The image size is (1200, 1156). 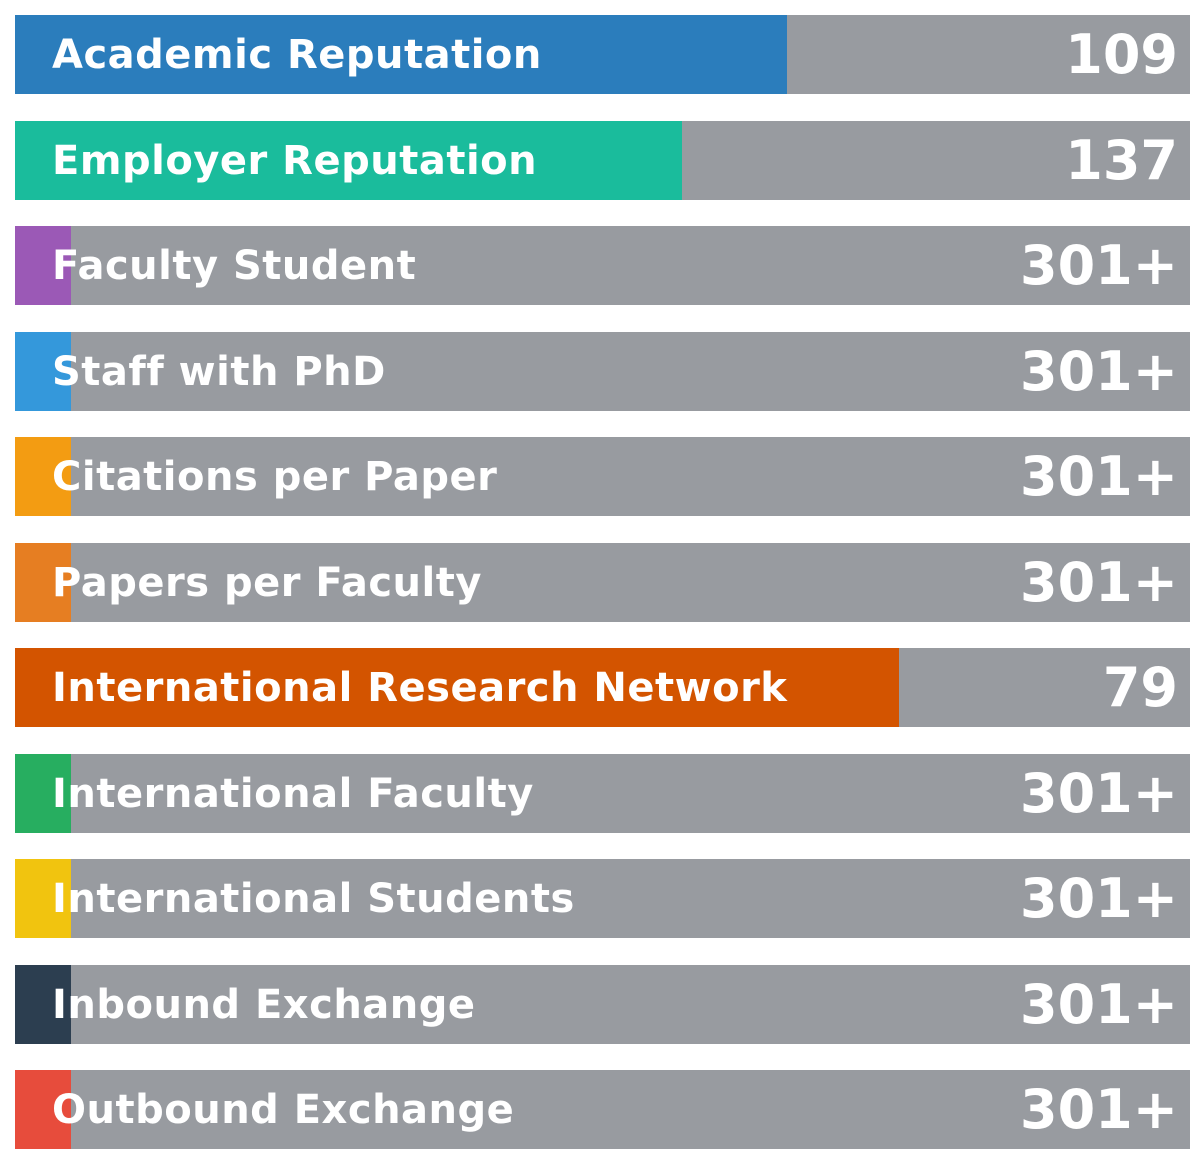 I want to click on bar-label: International Faculty, so click(x=293, y=793).